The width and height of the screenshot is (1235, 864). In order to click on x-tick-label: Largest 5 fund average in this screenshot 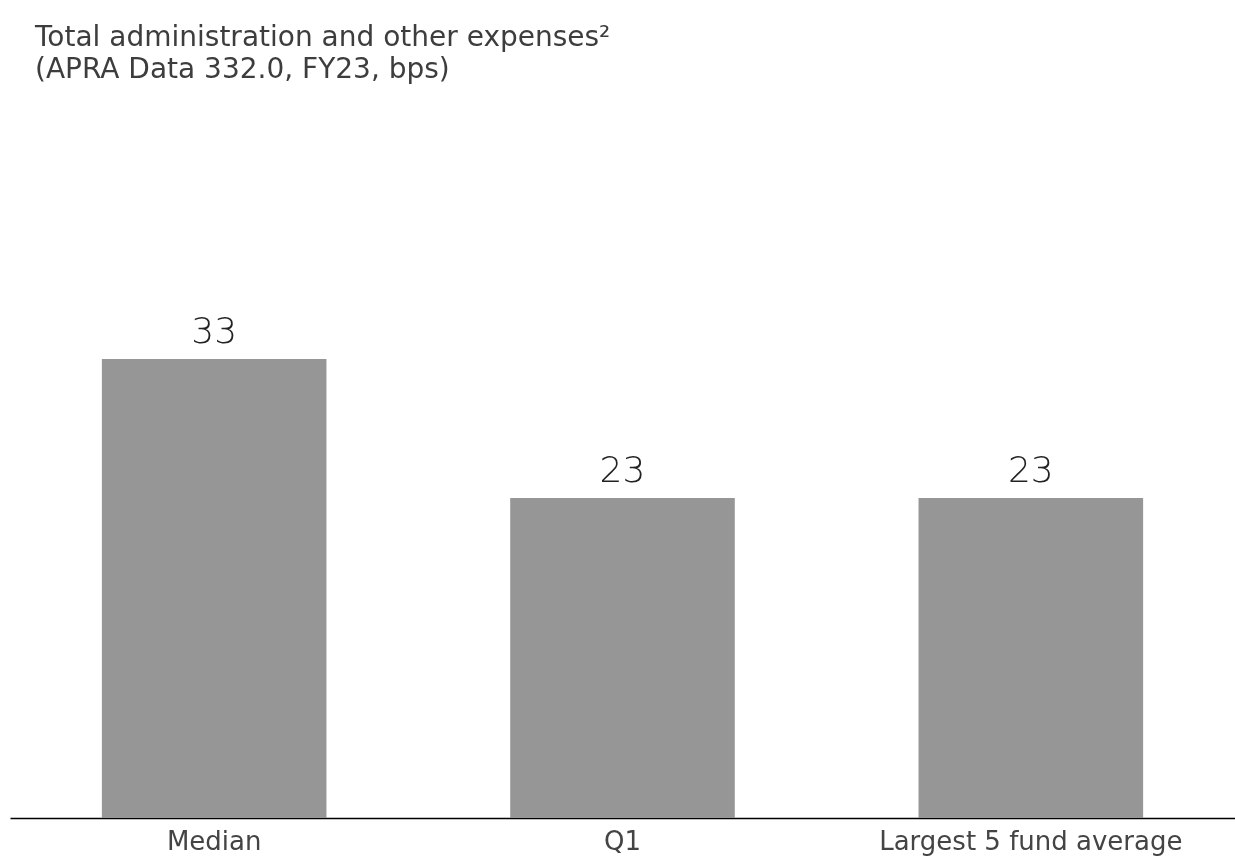, I will do `click(1031, 840)`.